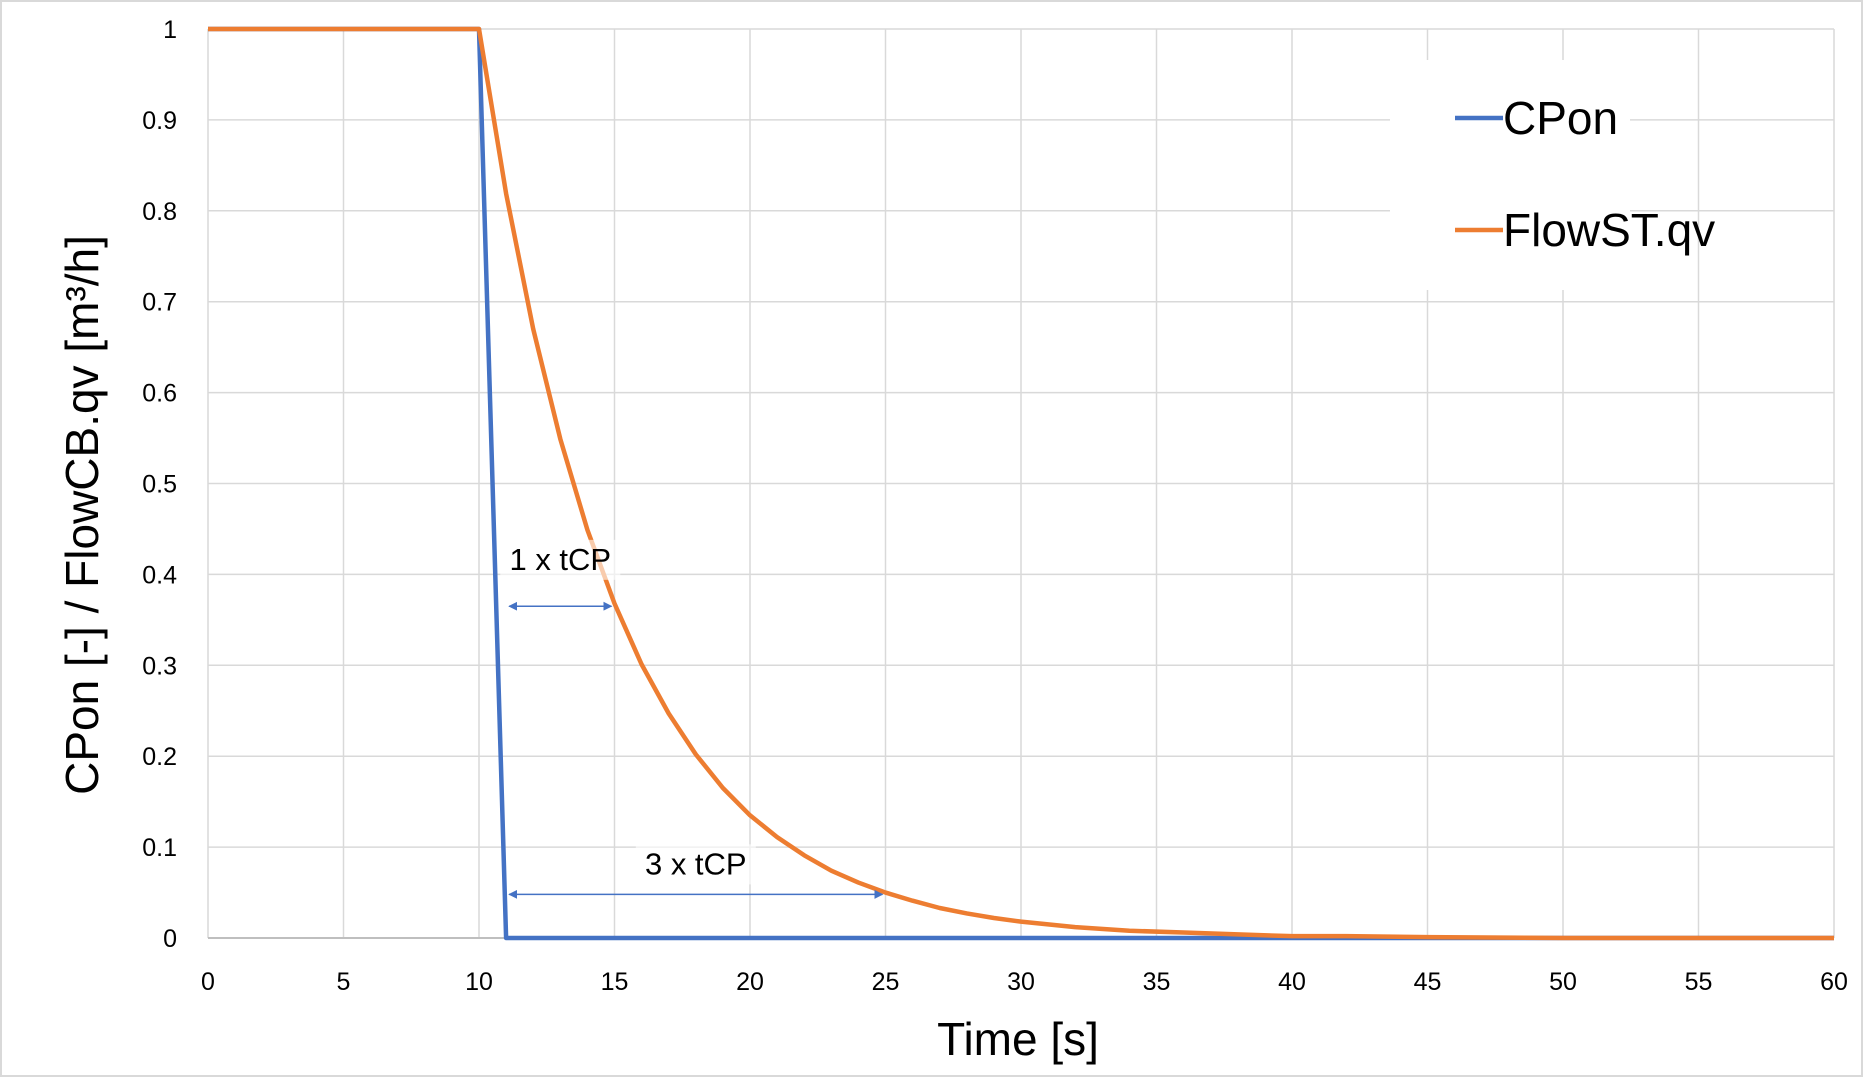 Image resolution: width=1863 pixels, height=1077 pixels. I want to click on y-tick-label: 0.7, so click(159, 303).